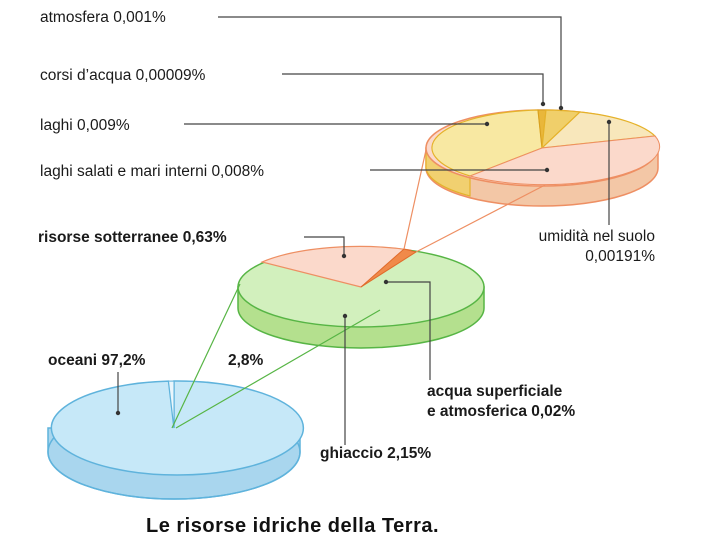  I want to click on dot-umidita, so click(609, 122).